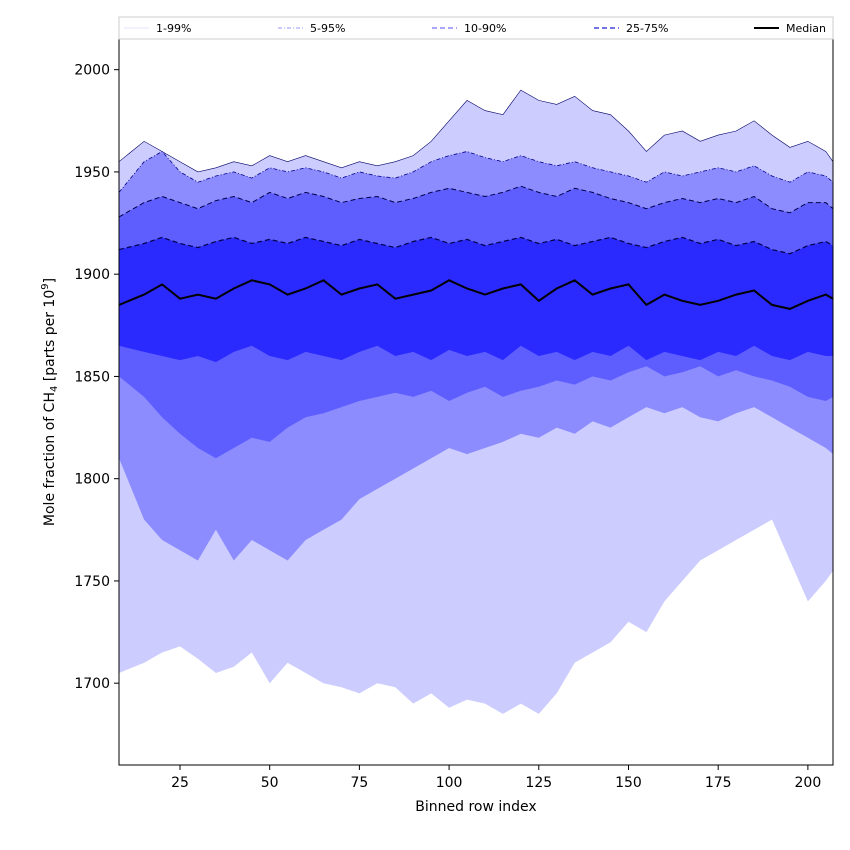 Image resolution: width=850 pixels, height=850 pixels. Describe the element at coordinates (718, 783) in the screenshot. I see `x-tick-label: 175` at that location.